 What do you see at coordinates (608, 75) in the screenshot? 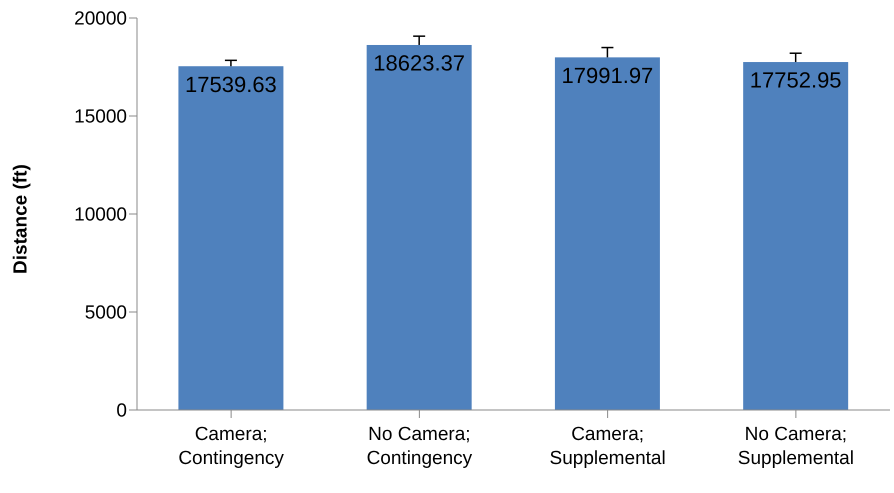
I see `data-label: 17991.97` at bounding box center [608, 75].